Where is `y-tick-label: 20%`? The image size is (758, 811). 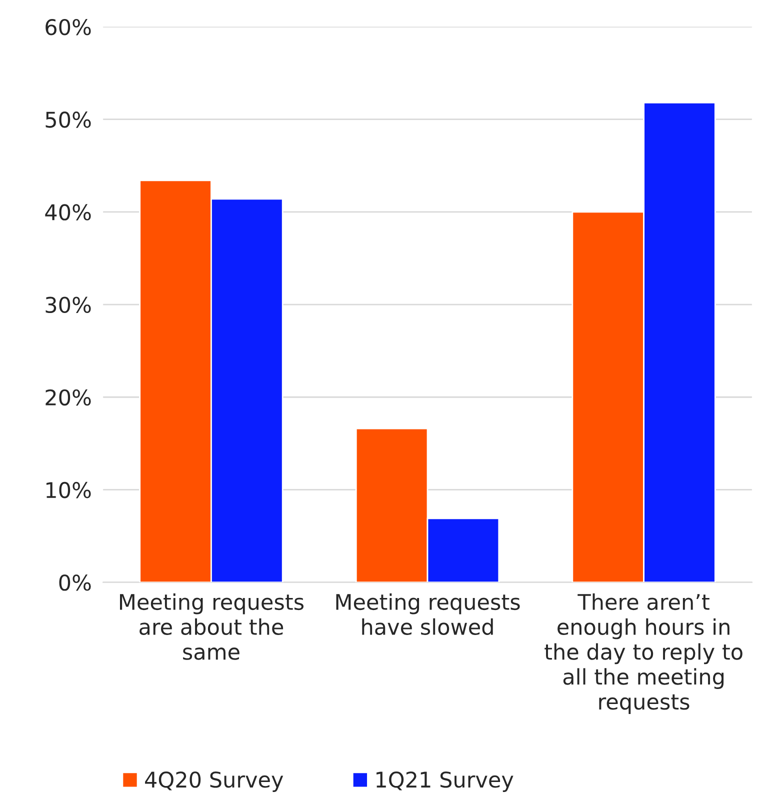
y-tick-label: 20% is located at coordinates (68, 397).